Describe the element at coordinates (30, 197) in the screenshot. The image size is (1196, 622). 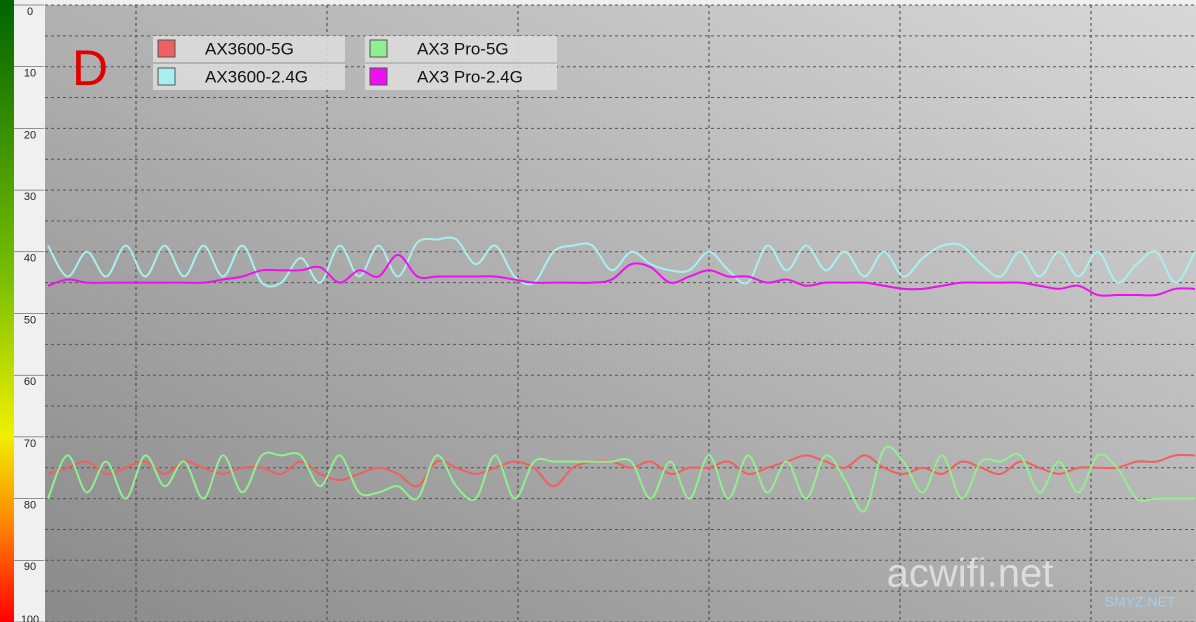
I see `y-tick-label: 30` at that location.